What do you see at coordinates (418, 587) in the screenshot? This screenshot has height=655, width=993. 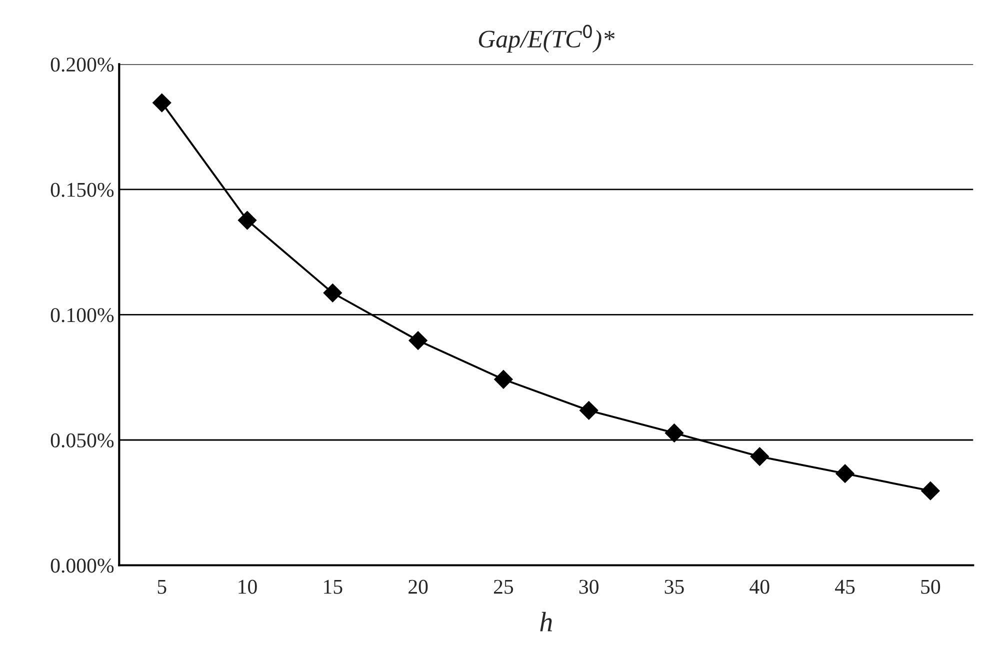 I see `x-tick-label: 20` at bounding box center [418, 587].